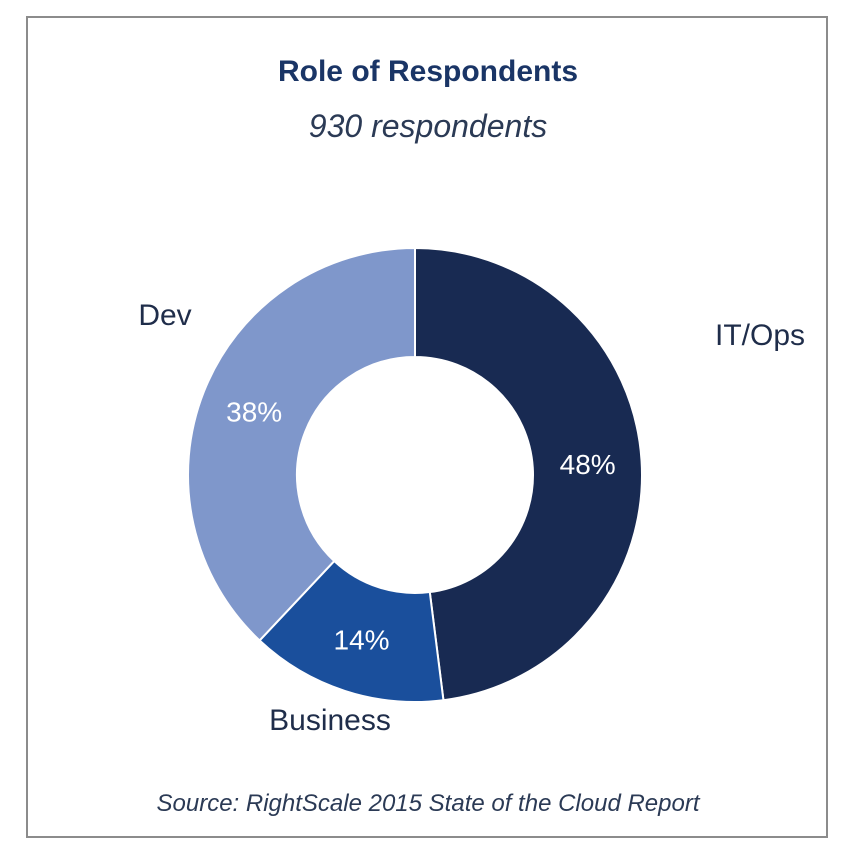 Image resolution: width=856 pixels, height=859 pixels. What do you see at coordinates (588, 464) in the screenshot?
I see `percent-label: 48%` at bounding box center [588, 464].